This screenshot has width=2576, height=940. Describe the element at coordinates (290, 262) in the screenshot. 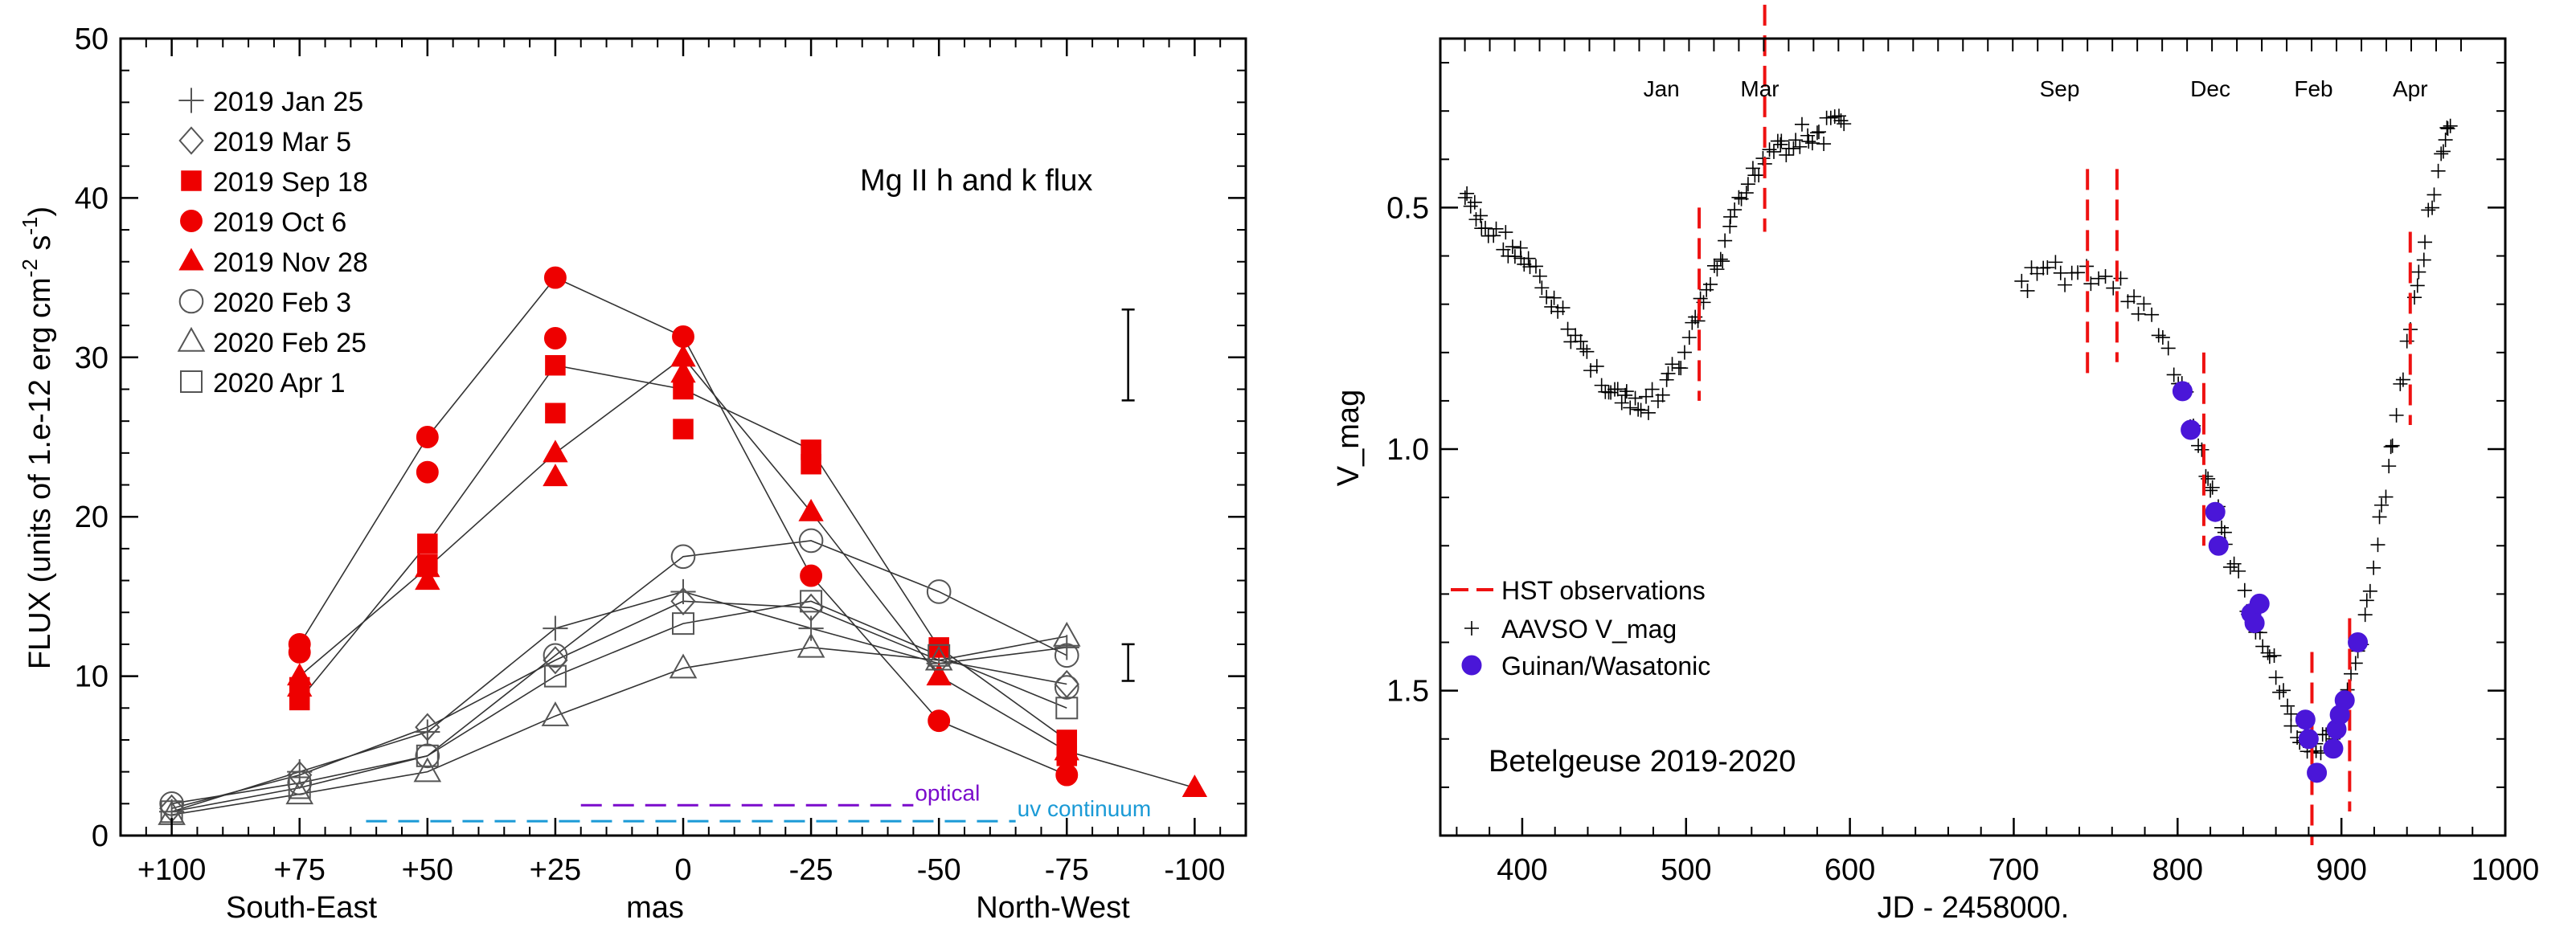

I see `legend-label: 2019 Nov 28` at that location.